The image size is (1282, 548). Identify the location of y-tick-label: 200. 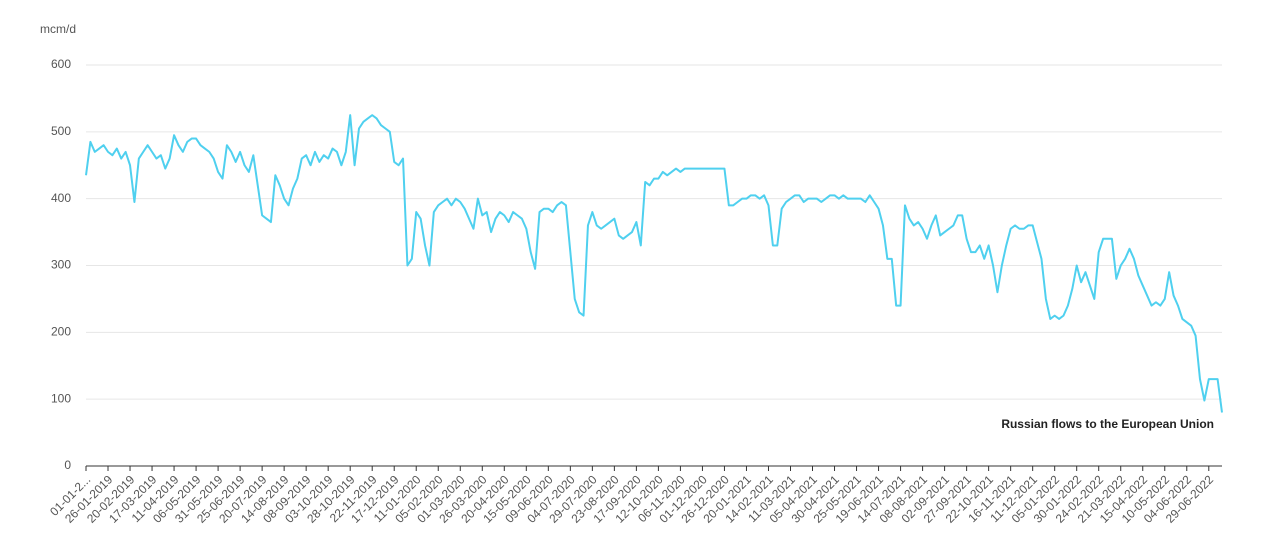
(61, 332).